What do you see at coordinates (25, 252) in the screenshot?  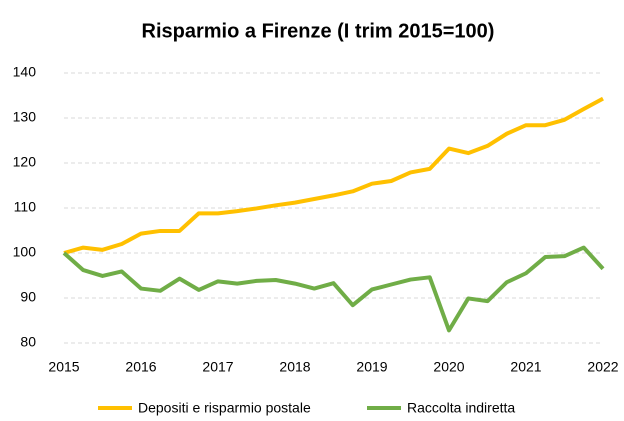 I see `y-tick-label: 100` at bounding box center [25, 252].